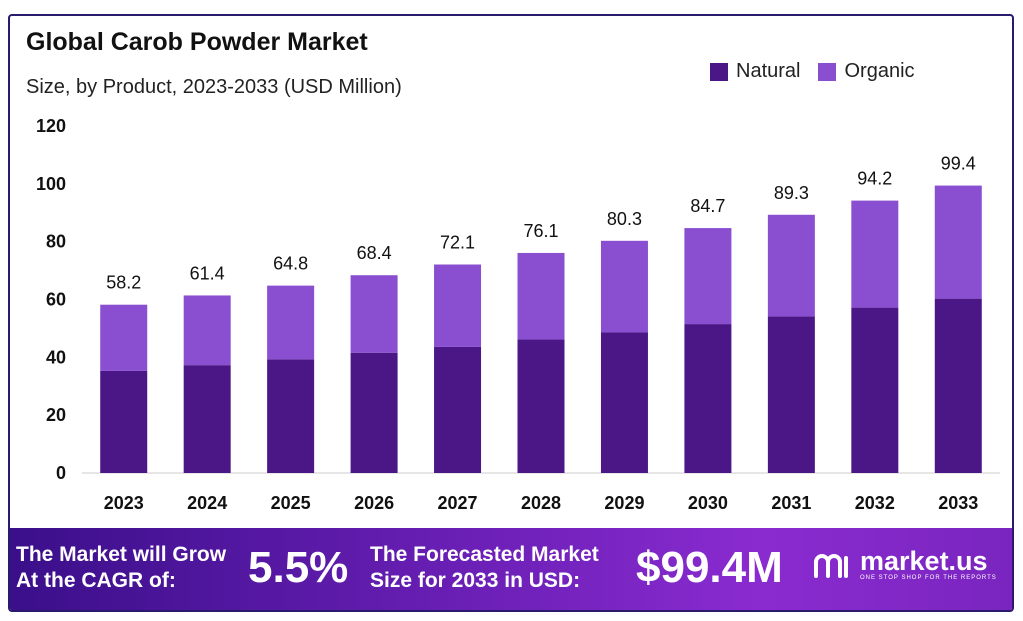 Image resolution: width=1023 pixels, height=621 pixels. I want to click on bar-total-label: 61.4, so click(207, 273).